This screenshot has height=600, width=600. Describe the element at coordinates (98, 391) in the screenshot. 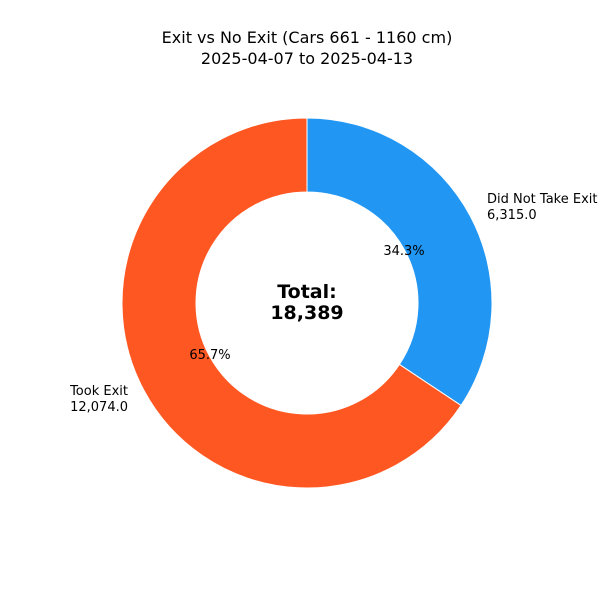

I see `slice-label-took-exit: Took Exit` at that location.